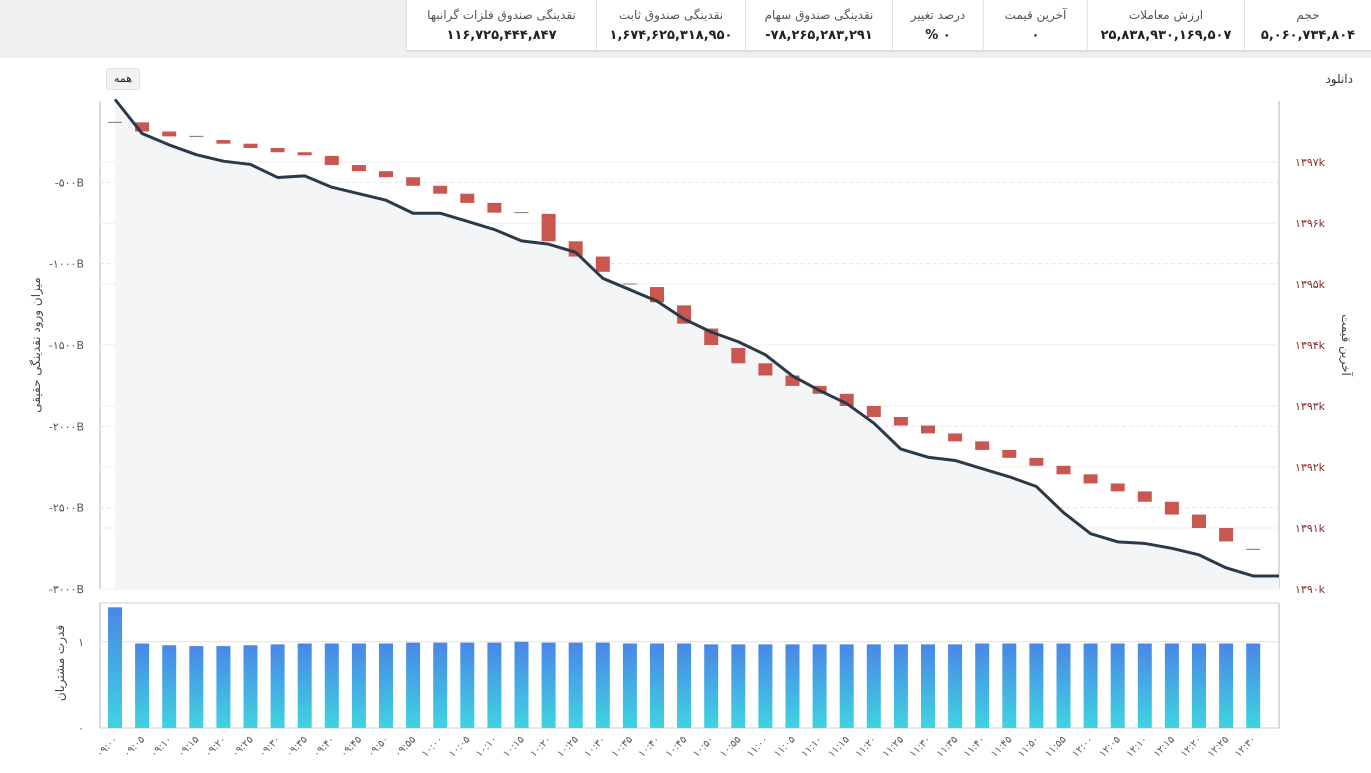  I want to click on right-tick-label: ۱۳۹۷k, so click(1310, 162).